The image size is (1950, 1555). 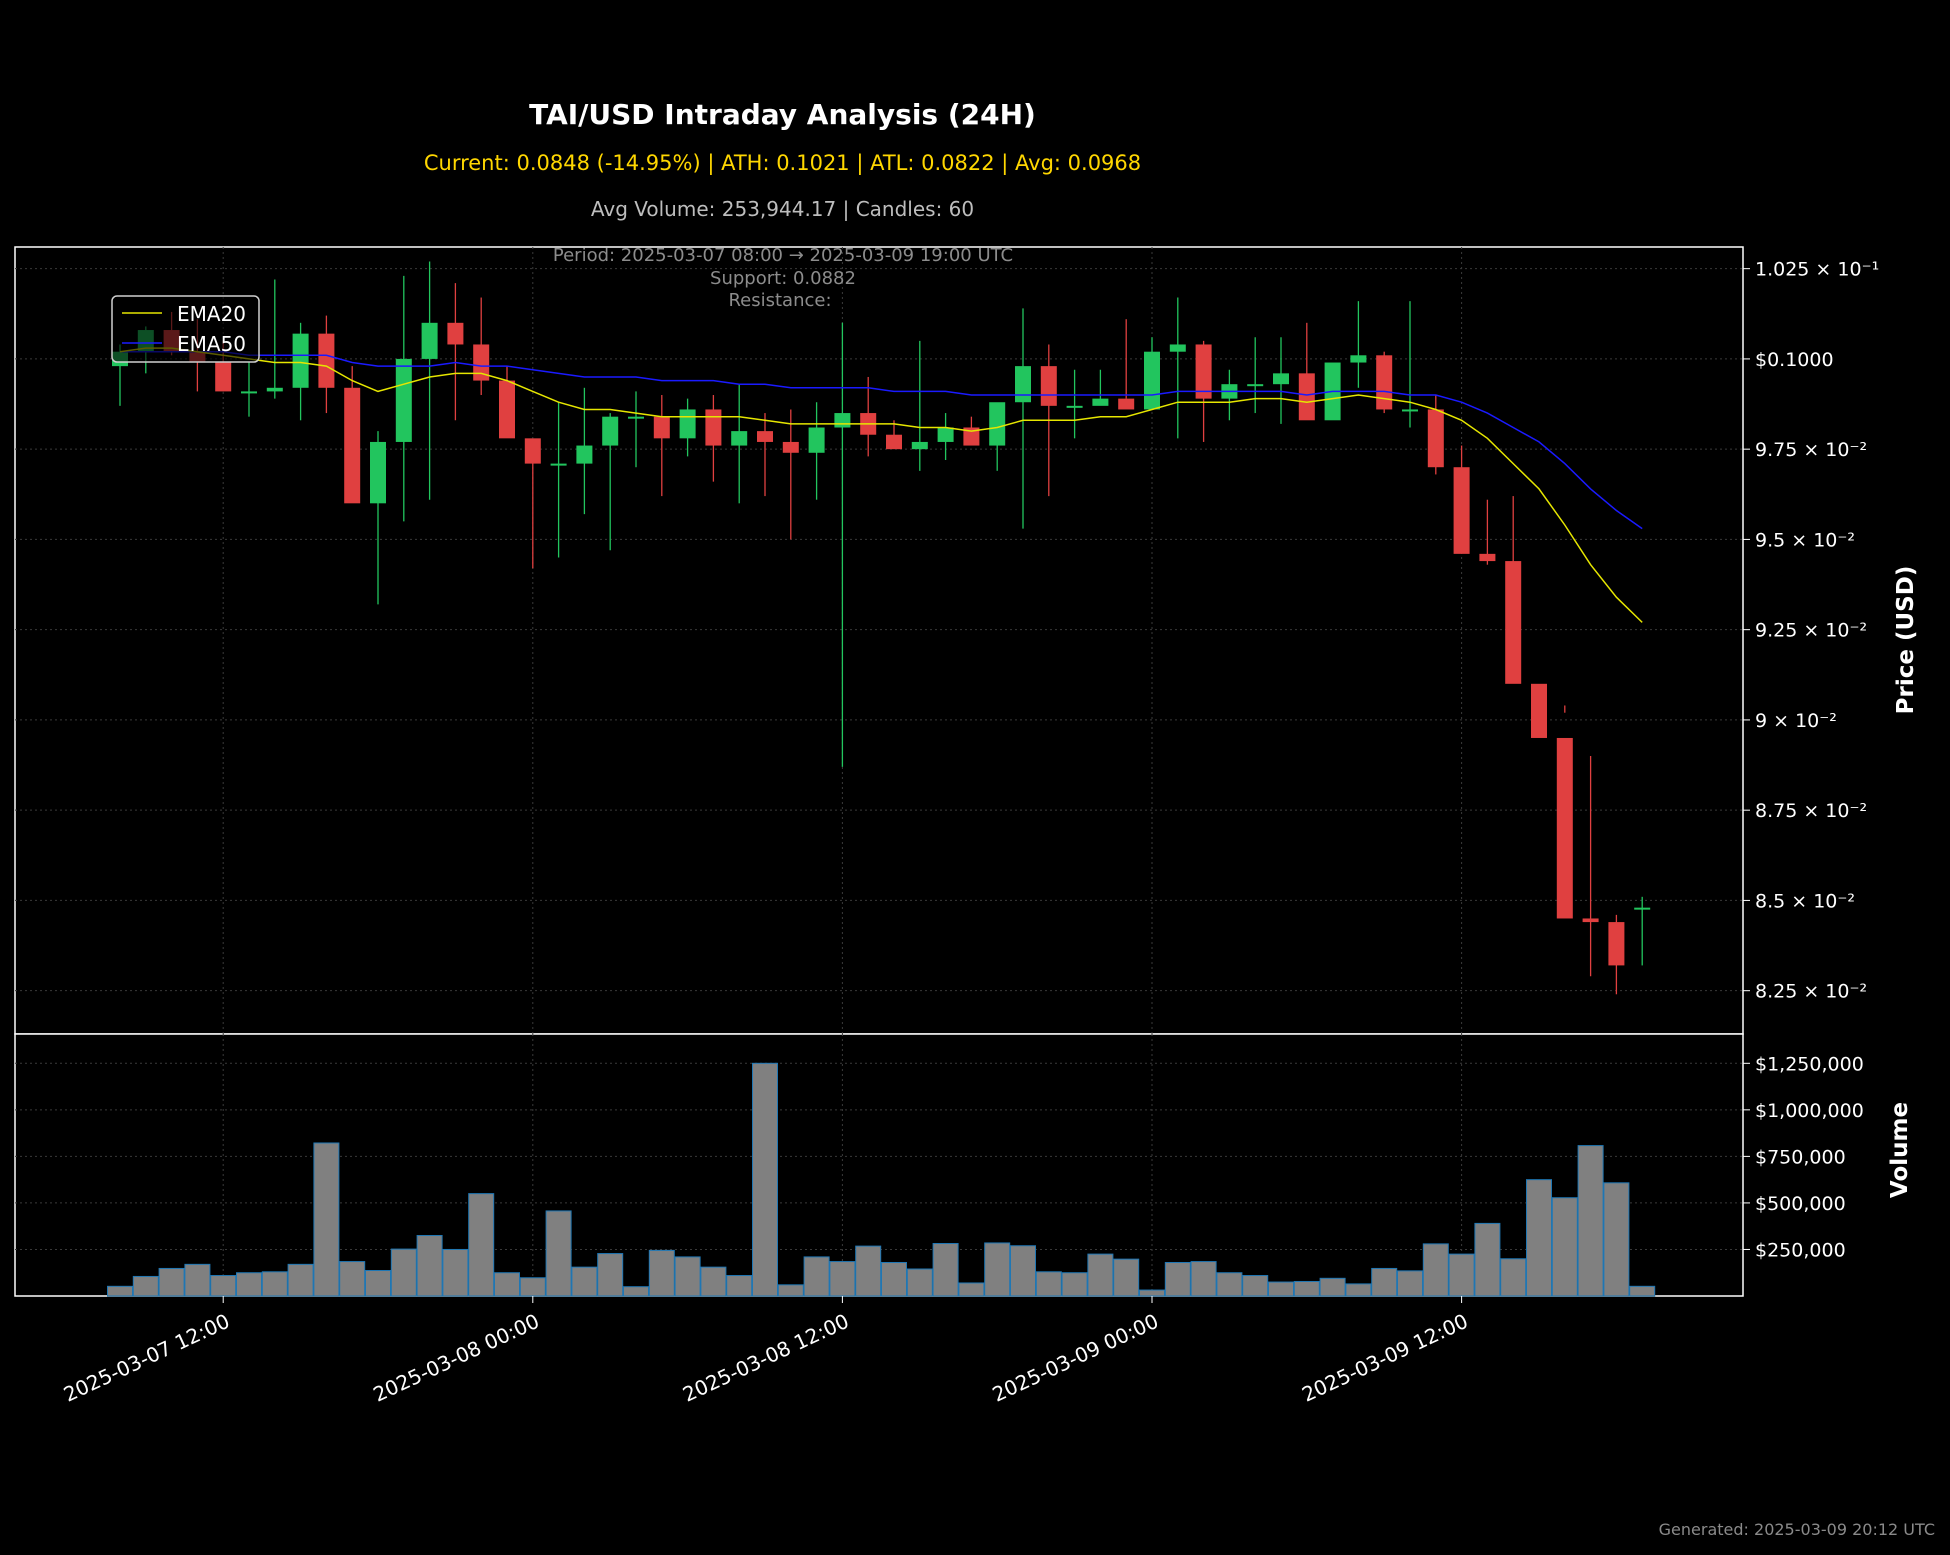 What do you see at coordinates (455, 1358) in the screenshot?
I see `time-tick-label: 2025-03-08 00:00` at bounding box center [455, 1358].